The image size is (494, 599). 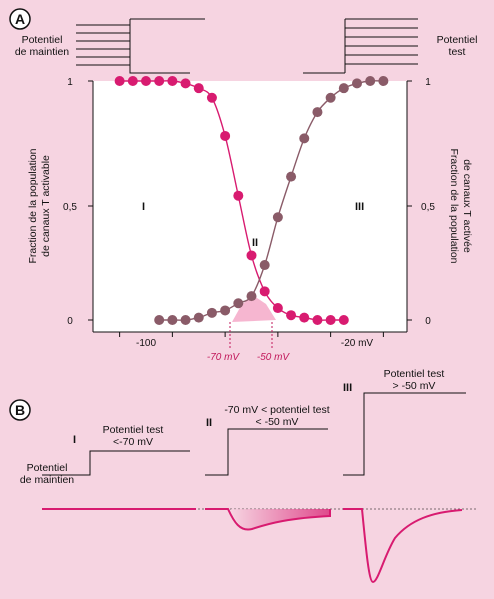 I want to click on y-right-label-line1: Fraction de la population, so click(x=454, y=206).